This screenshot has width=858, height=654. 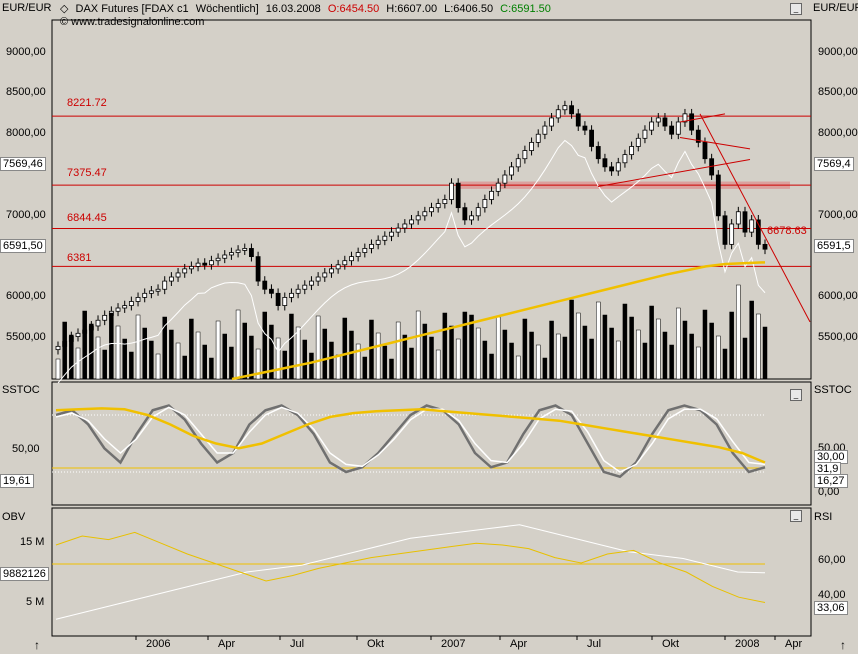 I want to click on price-ytick: 6000,00, so click(x=26, y=296).